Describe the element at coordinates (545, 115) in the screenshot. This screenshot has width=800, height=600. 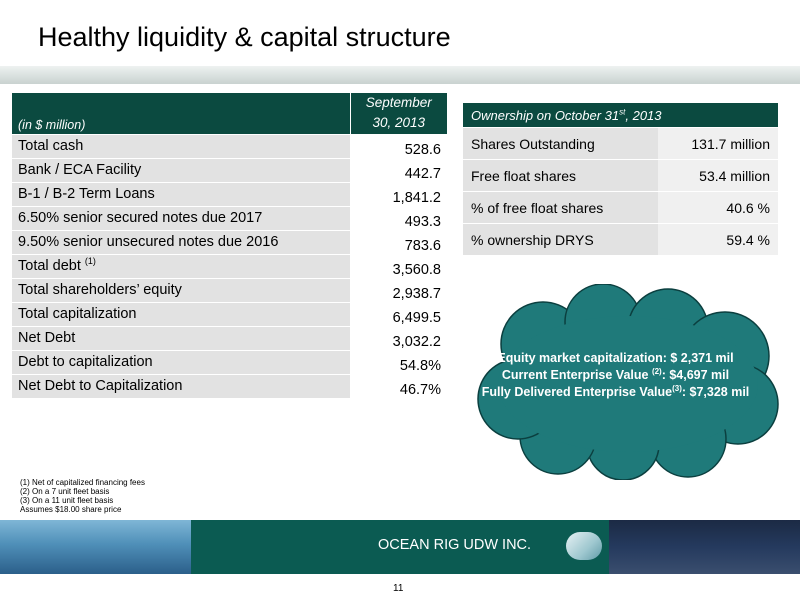
I see `ownership-header-text: Ownership on October 31` at that location.